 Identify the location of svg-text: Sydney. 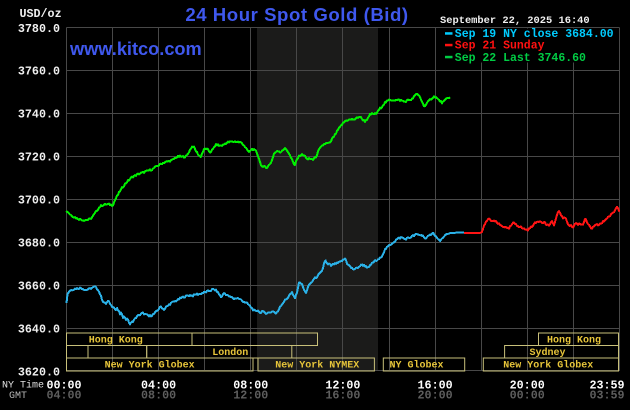
(548, 353).